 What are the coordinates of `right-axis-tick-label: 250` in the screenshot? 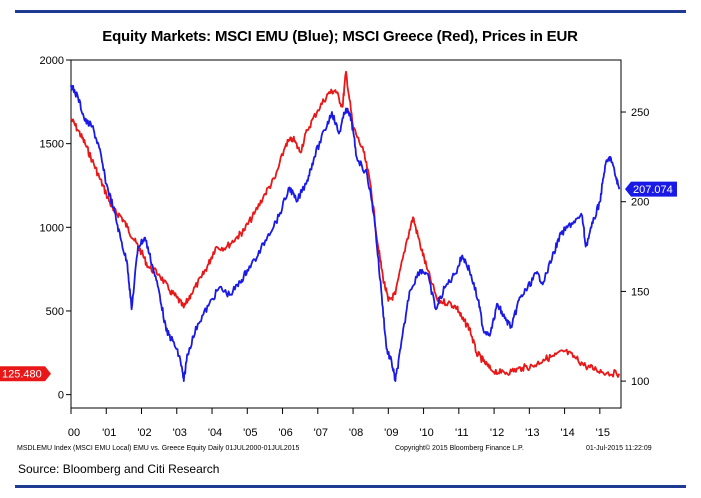 It's located at (640, 113).